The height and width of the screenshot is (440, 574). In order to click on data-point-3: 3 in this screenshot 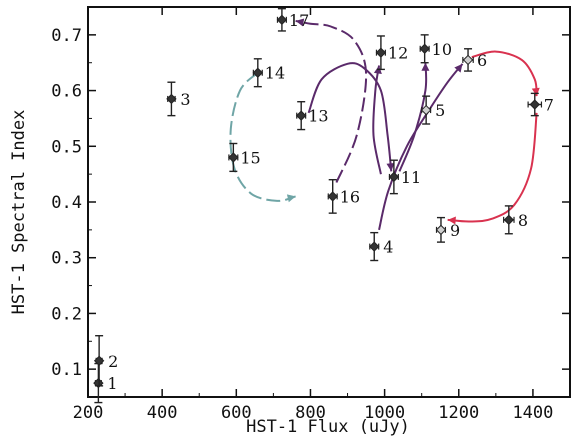, I will do `click(178, 99)`.